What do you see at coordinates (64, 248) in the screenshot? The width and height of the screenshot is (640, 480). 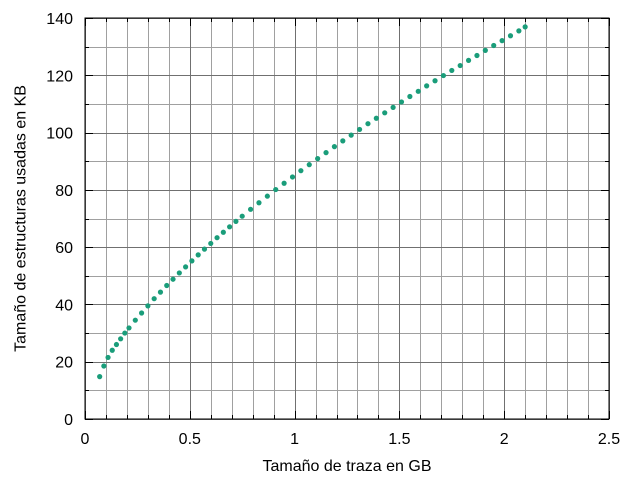 I see `y-tick-label: 60` at bounding box center [64, 248].